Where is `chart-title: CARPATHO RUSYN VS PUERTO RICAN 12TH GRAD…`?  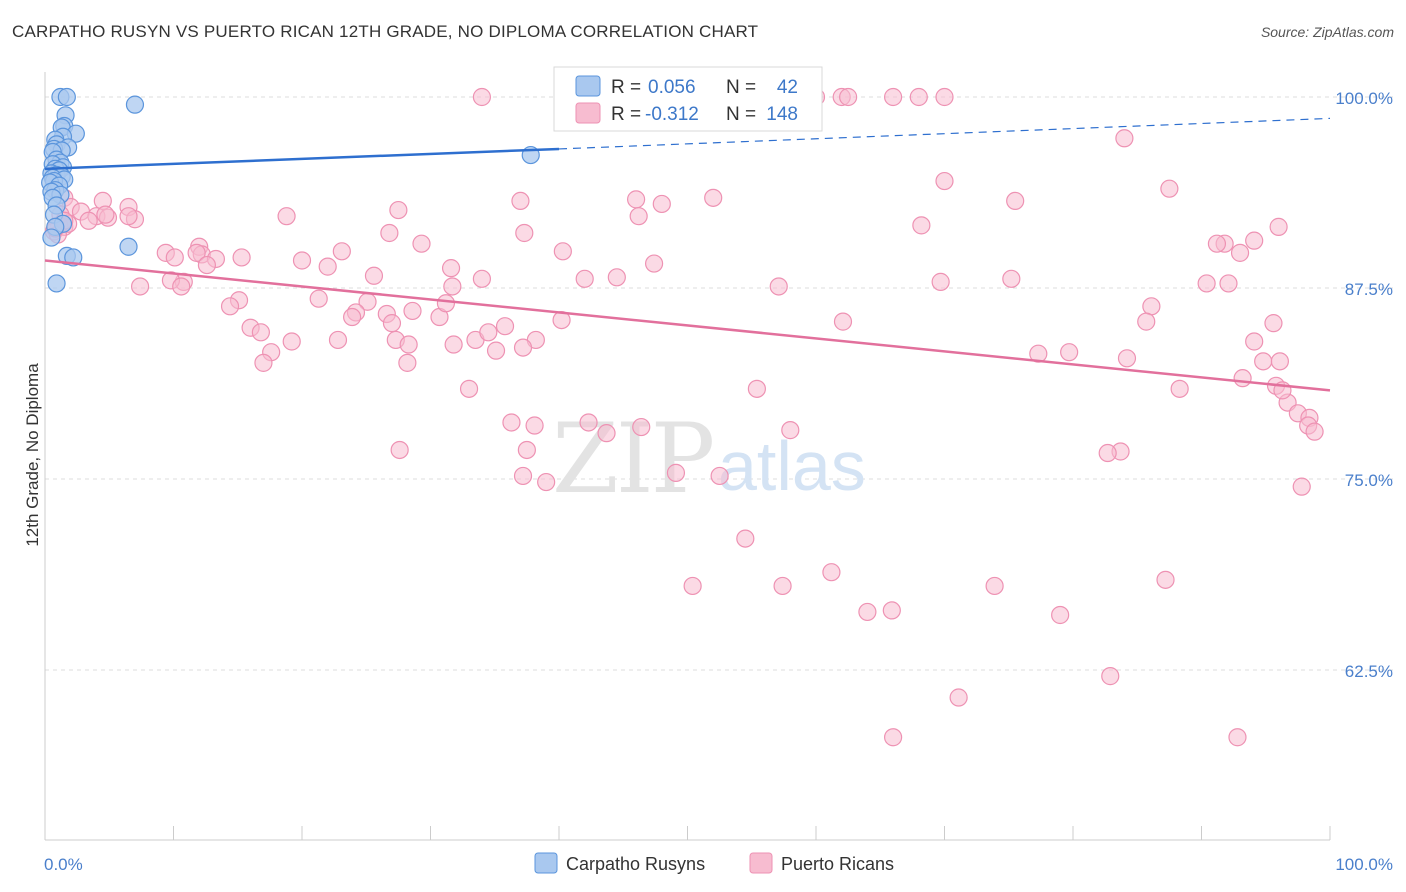
chart-title: CARPATHO RUSYN VS PUERTO RICAN 12TH GRAD… is located at coordinates (385, 31).